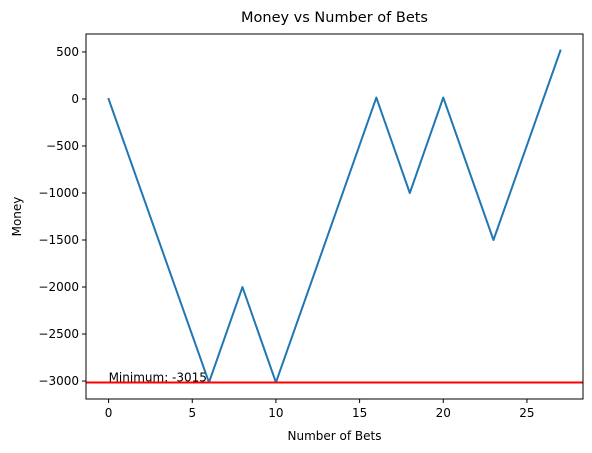 Image resolution: width=592 pixels, height=453 pixels. Describe the element at coordinates (58, 381) in the screenshot. I see `y-tick-label: −3000` at that location.